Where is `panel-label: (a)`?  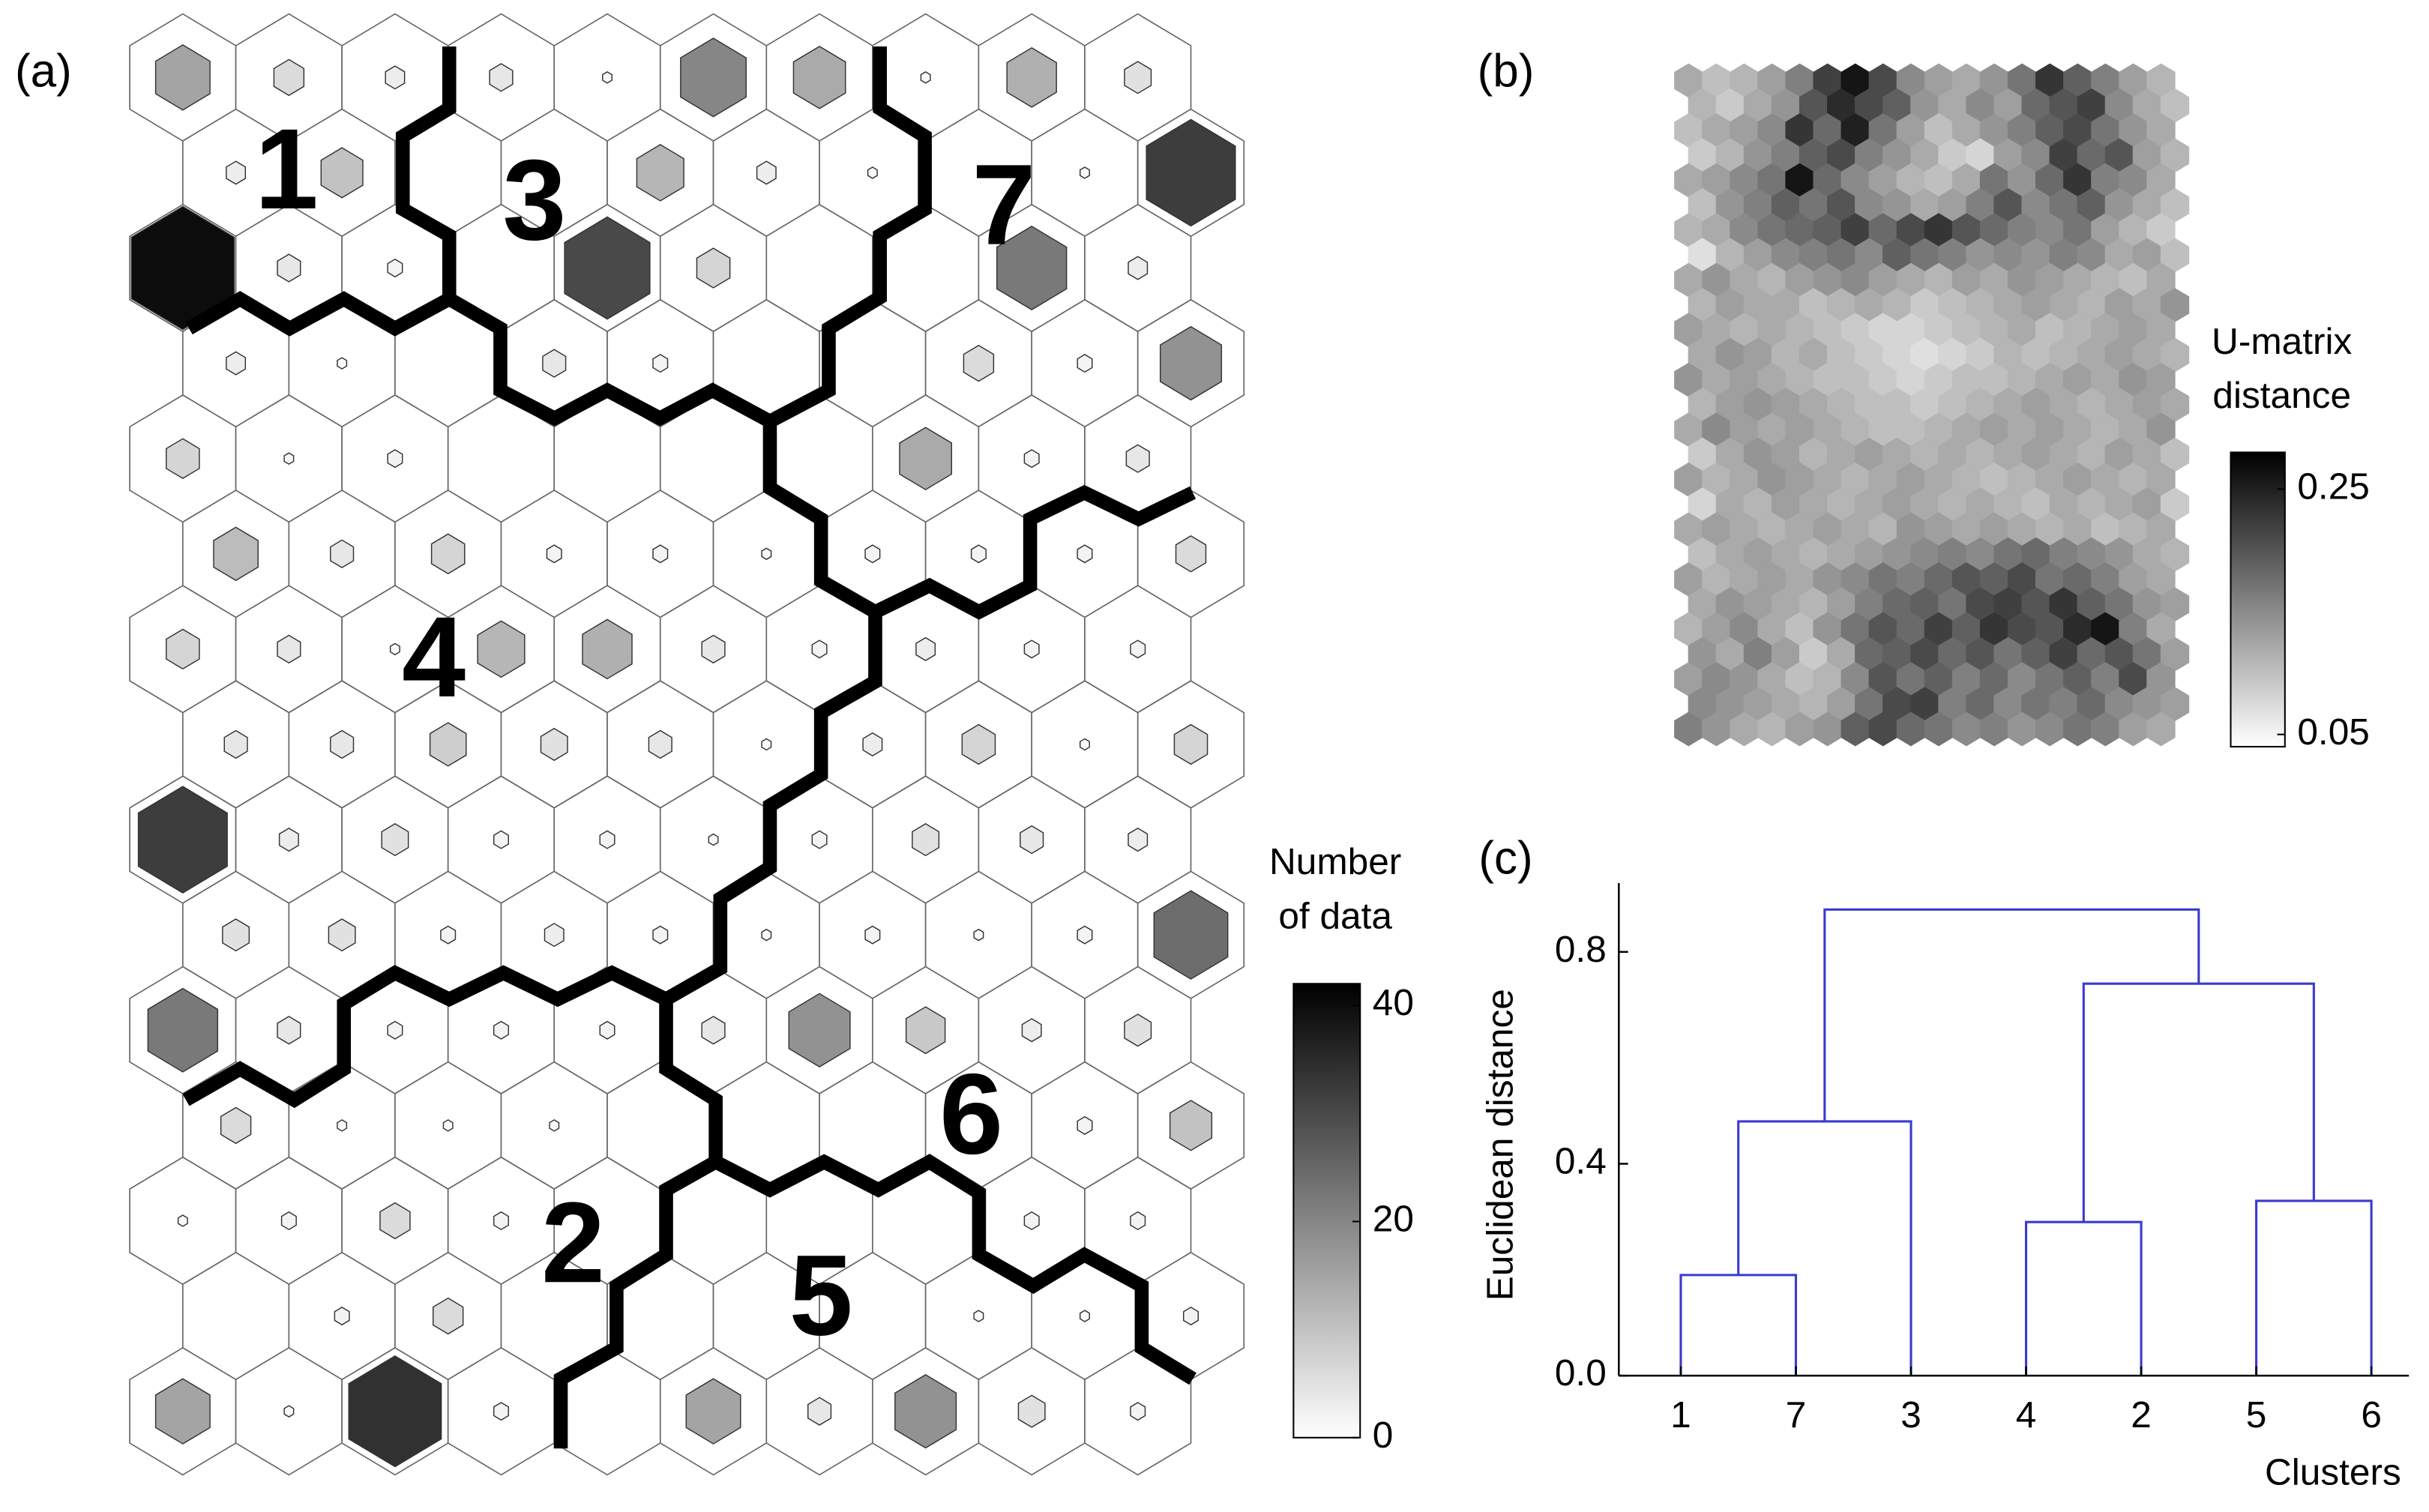 panel-label: (a) is located at coordinates (43, 71).